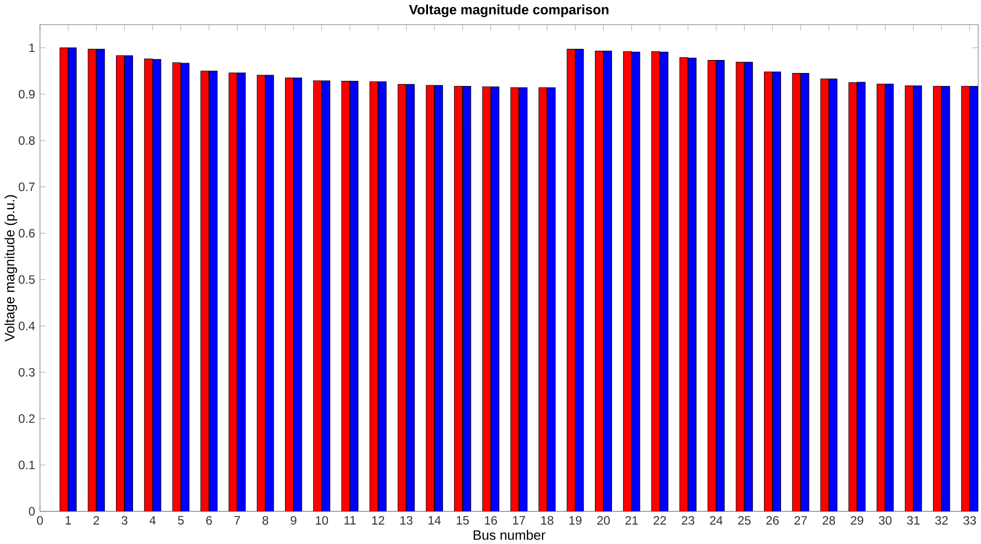 The height and width of the screenshot is (544, 981). What do you see at coordinates (26, 233) in the screenshot?
I see `y-tick-label: 0.6` at bounding box center [26, 233].